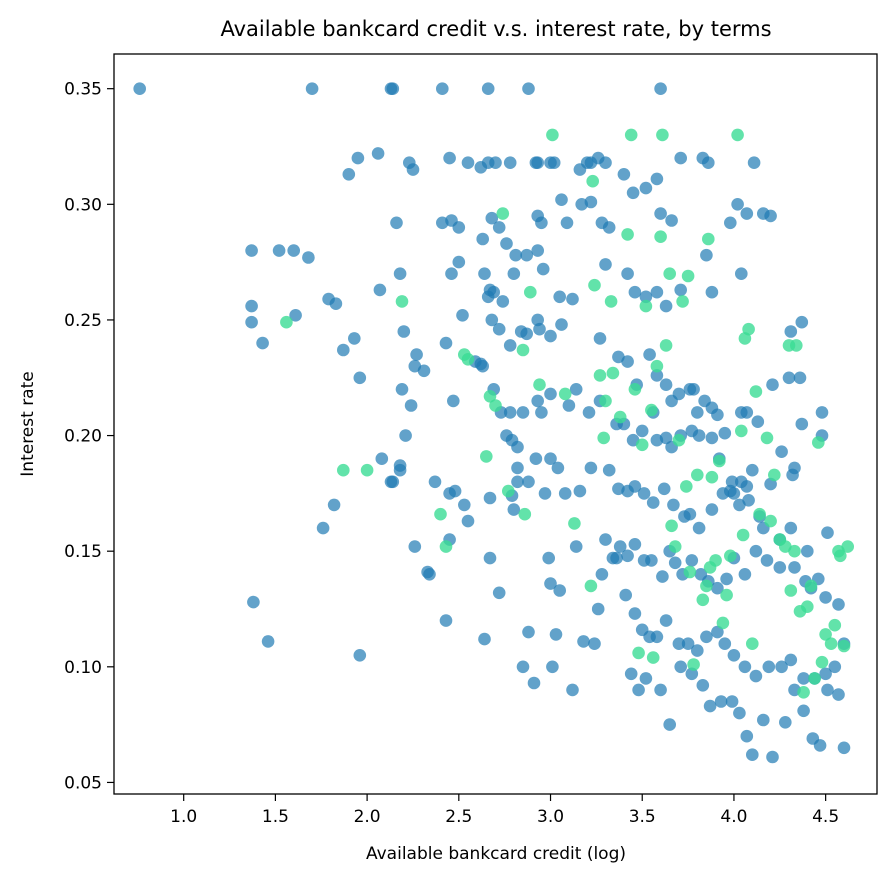  Describe the element at coordinates (83, 437) in the screenshot. I see `y-tick-label: 0.20` at that location.